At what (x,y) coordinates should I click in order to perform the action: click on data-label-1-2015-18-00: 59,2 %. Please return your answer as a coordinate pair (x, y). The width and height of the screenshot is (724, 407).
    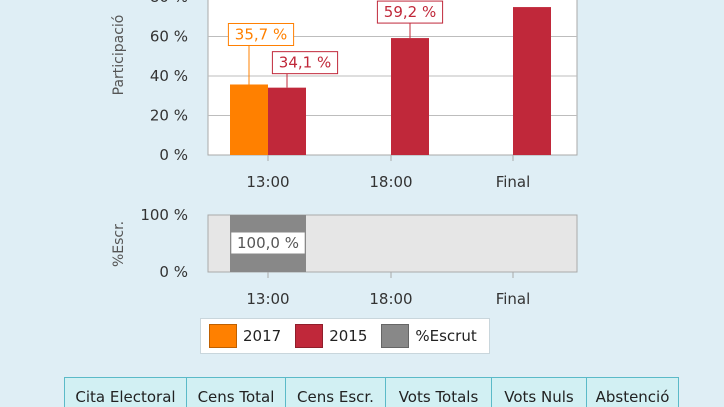
    Looking at the image, I should click on (410, 12).